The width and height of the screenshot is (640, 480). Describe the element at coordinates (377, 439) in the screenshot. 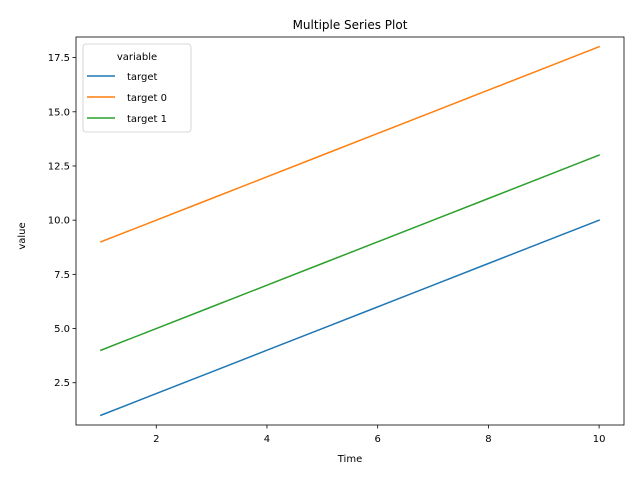

I see `x-tick-label: 6` at that location.